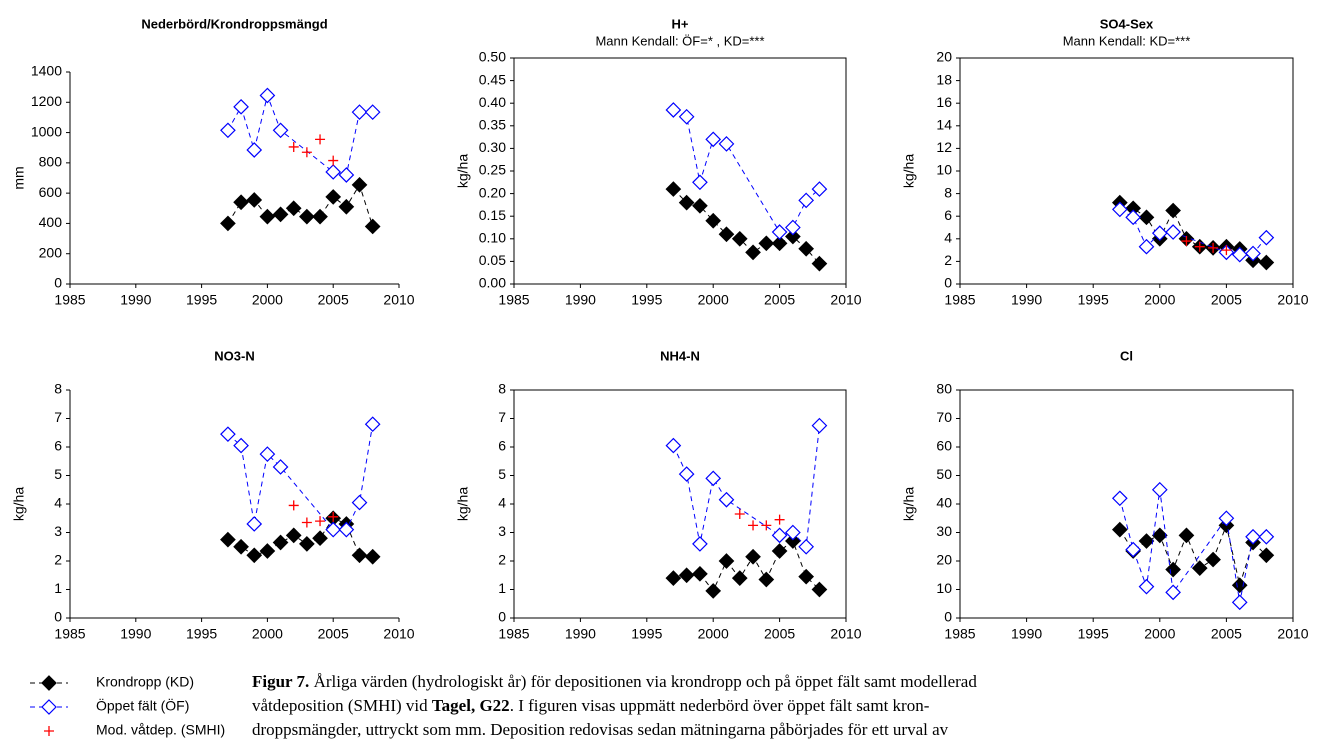  Describe the element at coordinates (51, 162) in the screenshot. I see `y-tick-label: 800` at that location.